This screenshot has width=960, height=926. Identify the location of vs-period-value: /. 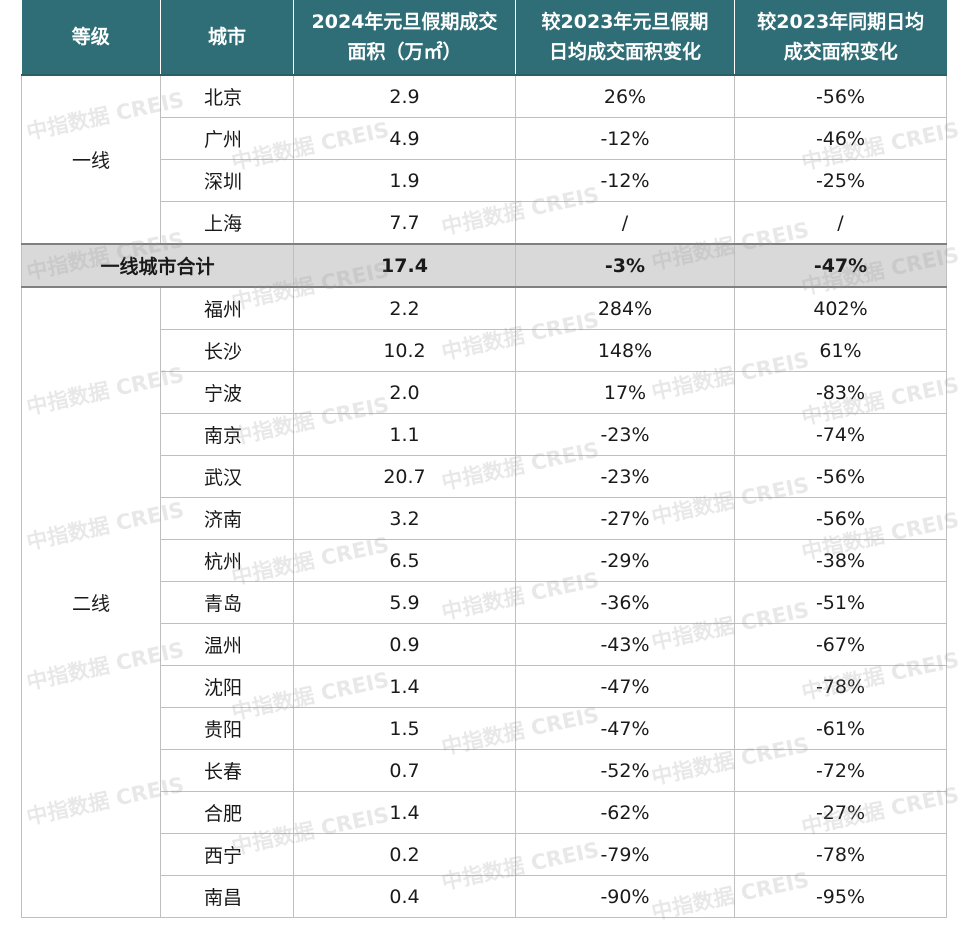
(840, 223).